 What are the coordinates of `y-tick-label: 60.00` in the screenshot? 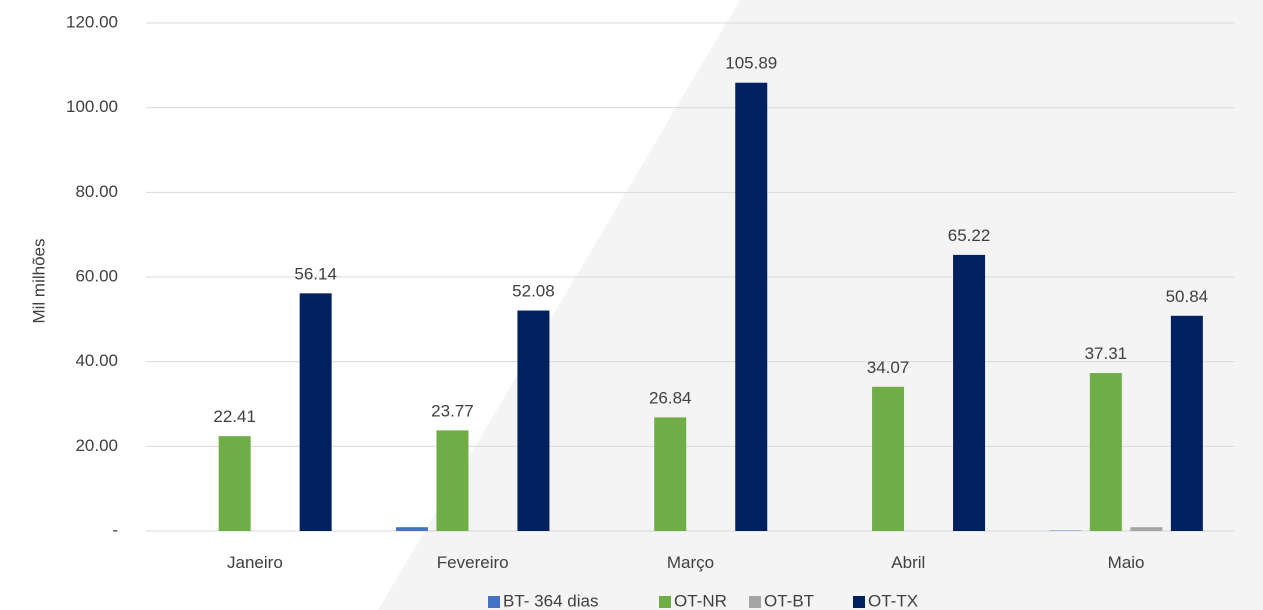 It's located at (96, 275).